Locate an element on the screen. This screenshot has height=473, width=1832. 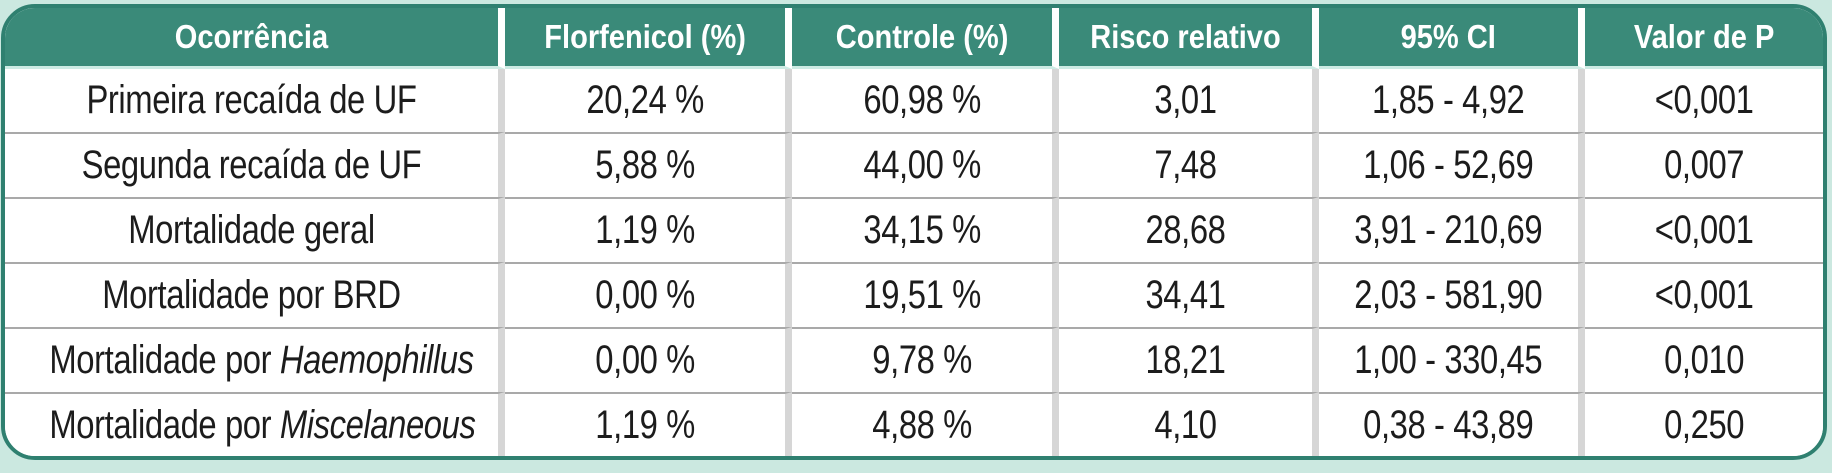
cell-text: 60,98 % is located at coordinates (922, 100).